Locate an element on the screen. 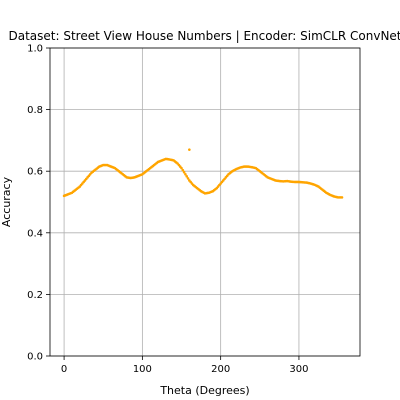  x-tick-label: 200 is located at coordinates (220, 369).